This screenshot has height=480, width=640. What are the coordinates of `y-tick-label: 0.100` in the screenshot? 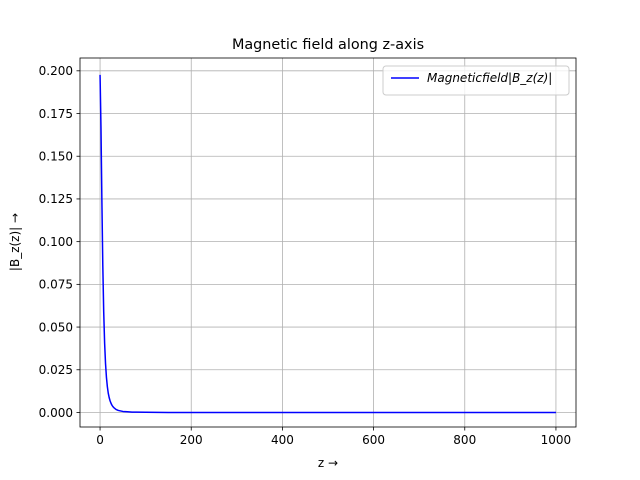 It's located at (56, 242).